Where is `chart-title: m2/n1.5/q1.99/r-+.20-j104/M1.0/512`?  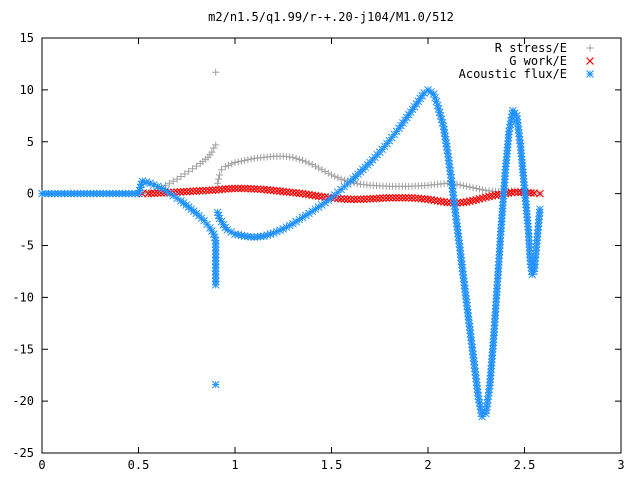
chart-title: m2/n1.5/q1.99/r-+.20-j104/M1.0/512 is located at coordinates (331, 17).